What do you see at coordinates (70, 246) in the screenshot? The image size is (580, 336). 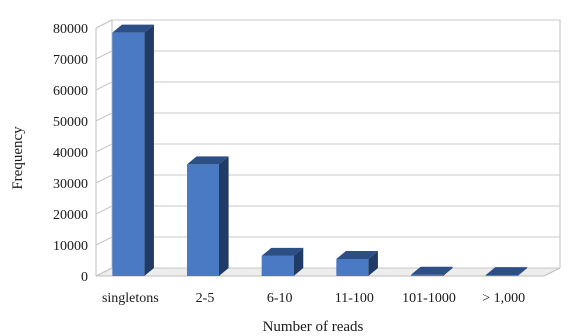 I see `y-tick-label: 10000` at bounding box center [70, 246].